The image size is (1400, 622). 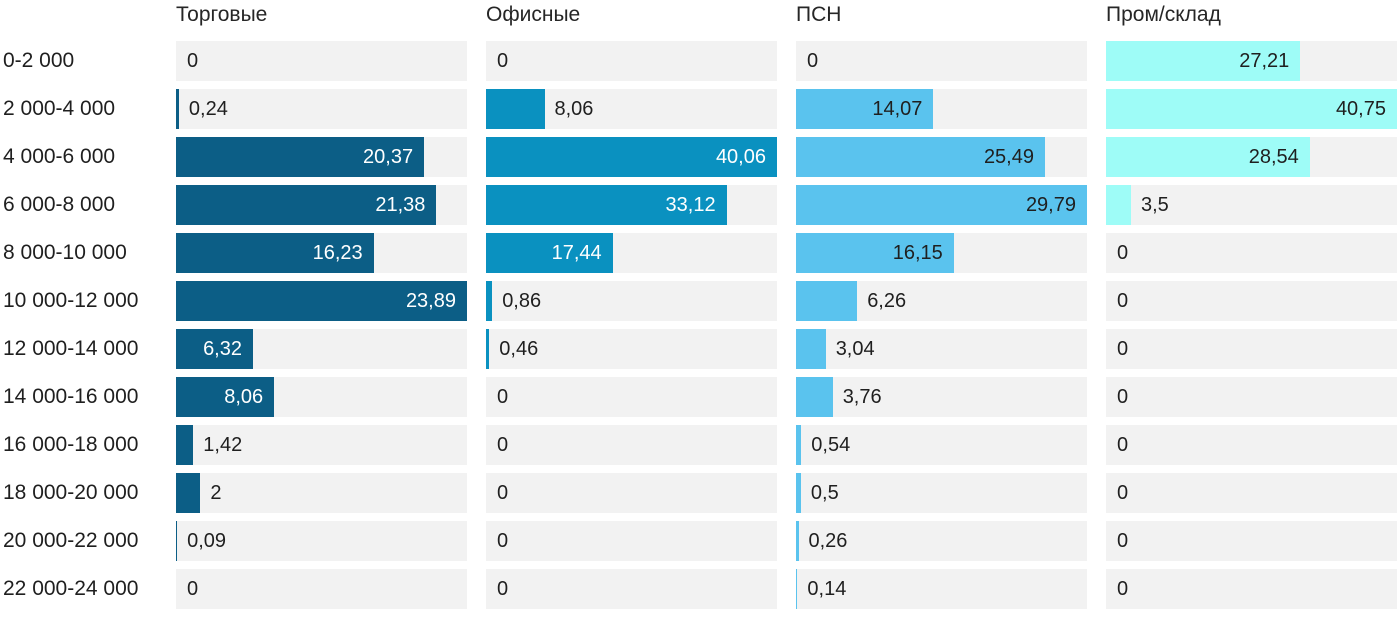 I want to click on category-label: 10 000-12 000, so click(x=71, y=300).